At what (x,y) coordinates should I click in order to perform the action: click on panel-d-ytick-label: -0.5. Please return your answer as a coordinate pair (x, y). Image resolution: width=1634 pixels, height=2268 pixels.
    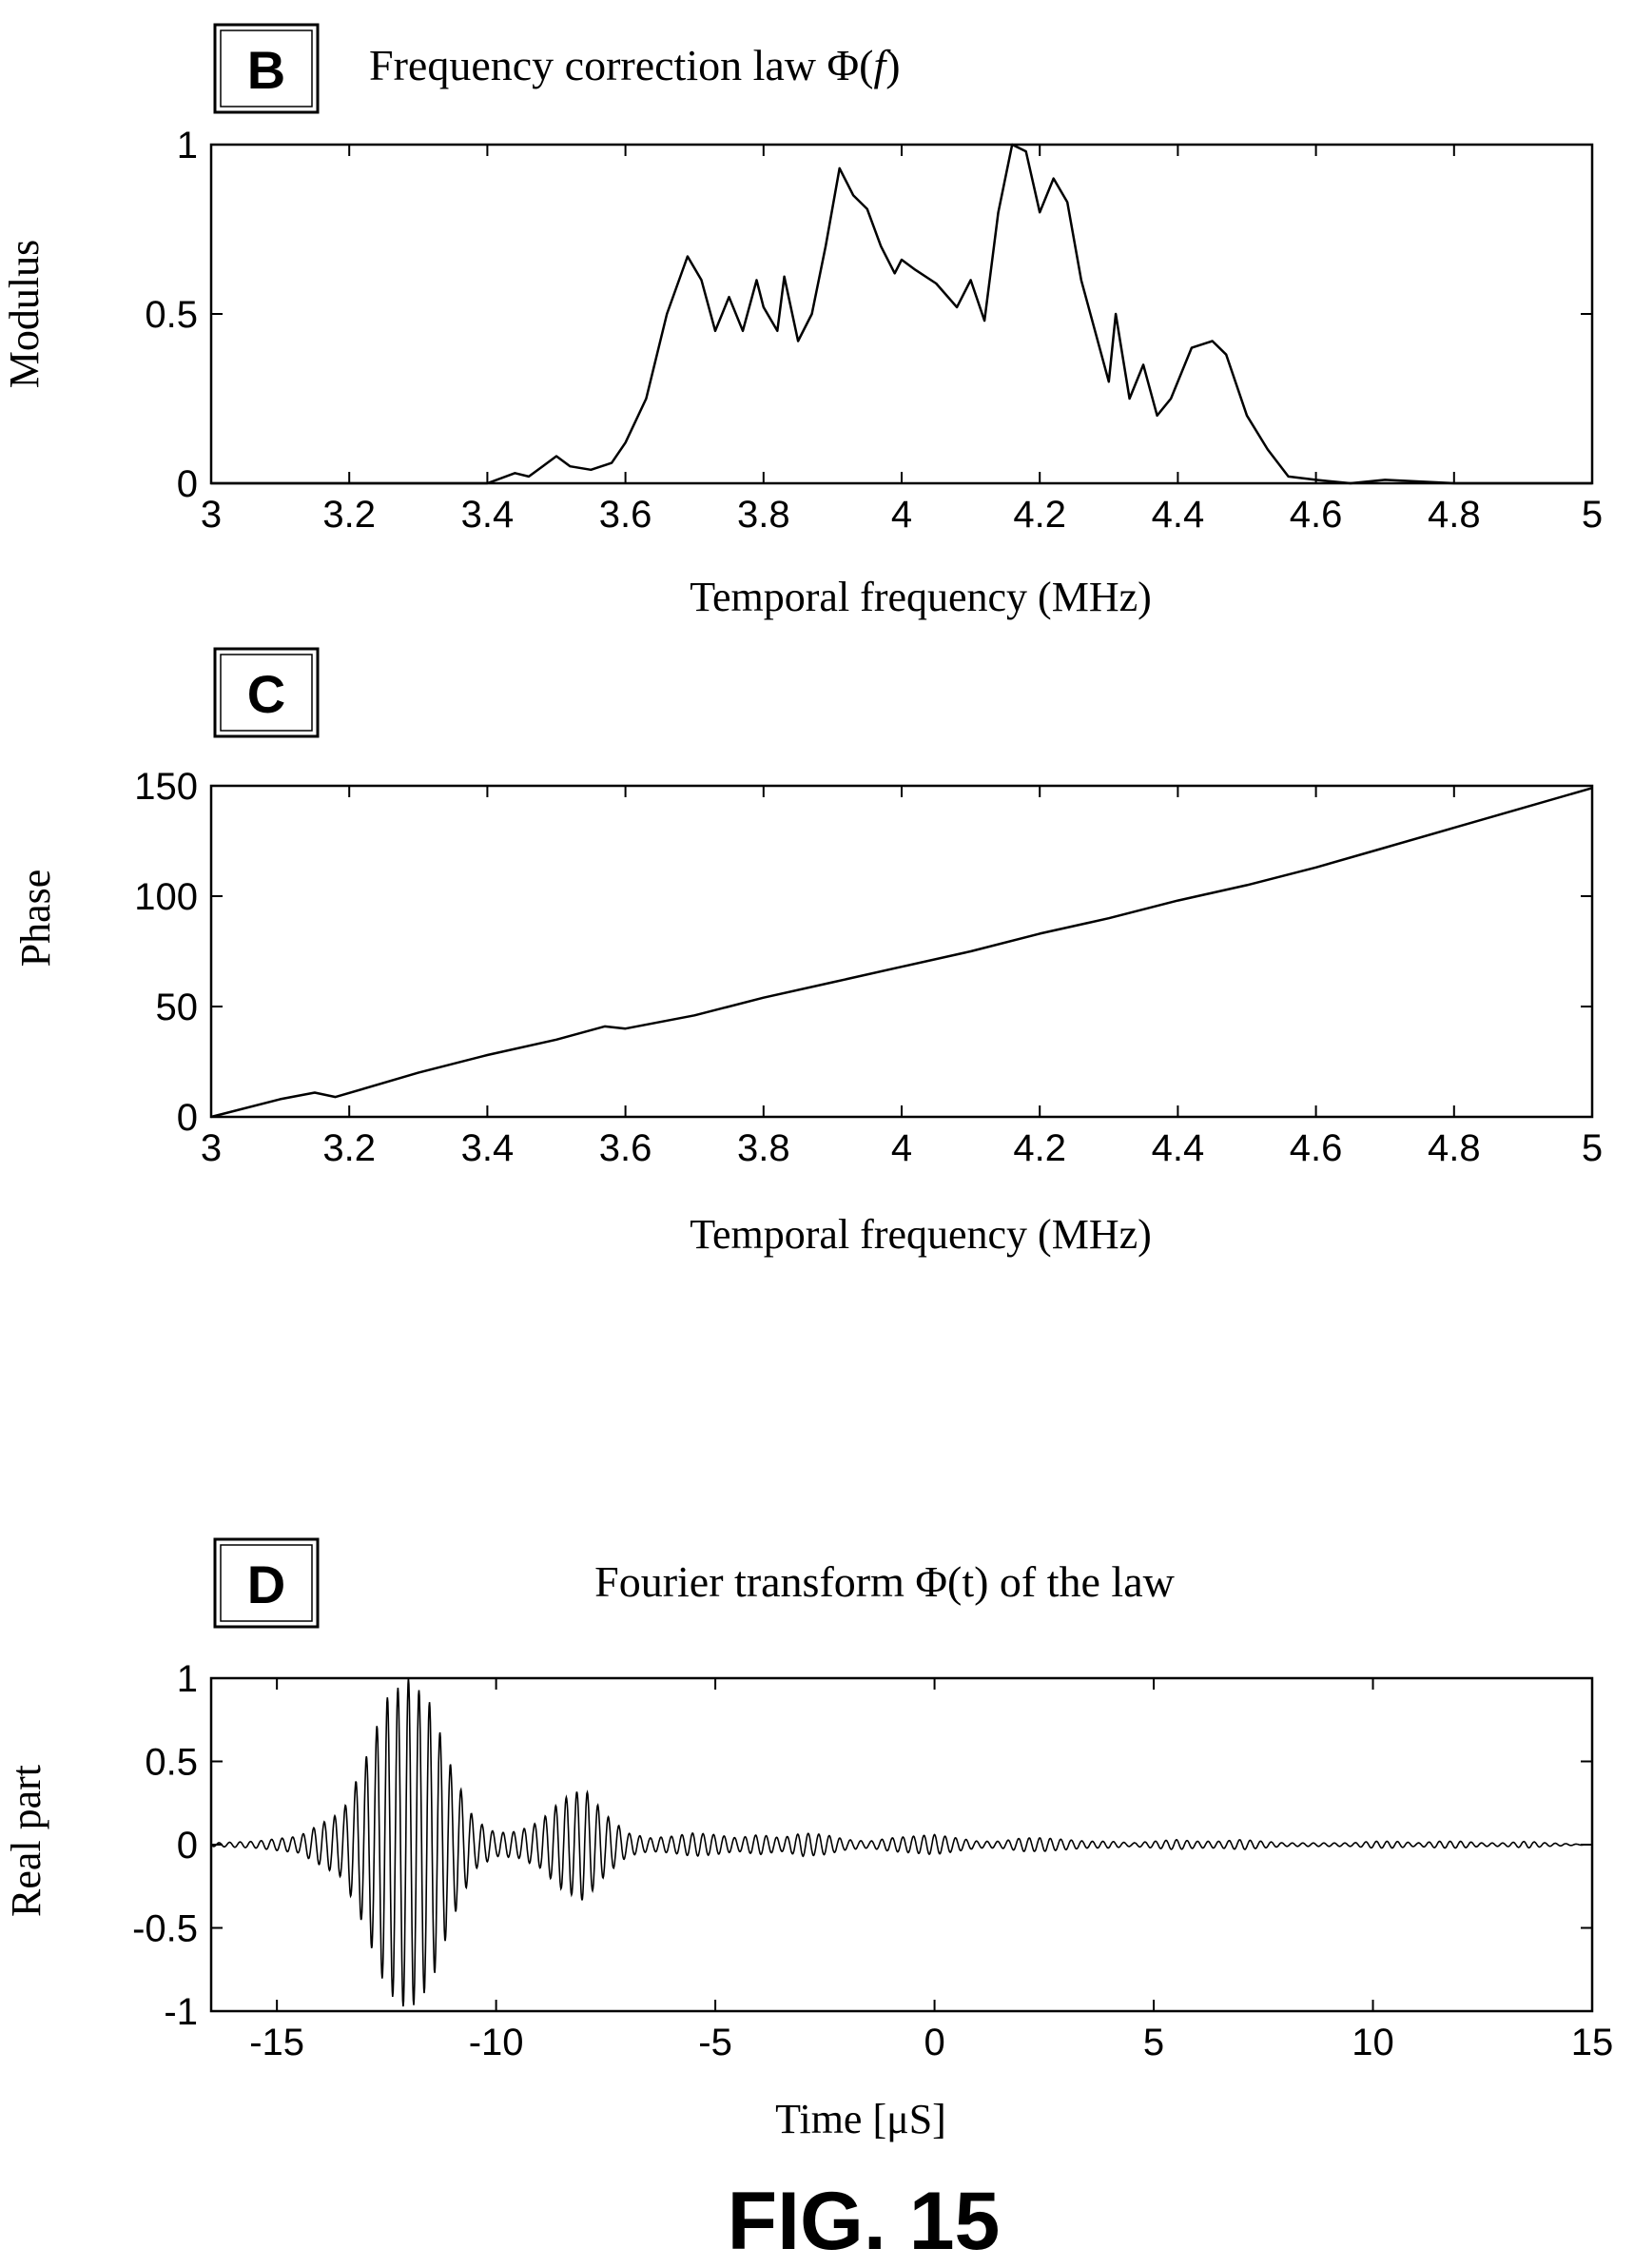
    Looking at the image, I should click on (165, 1929).